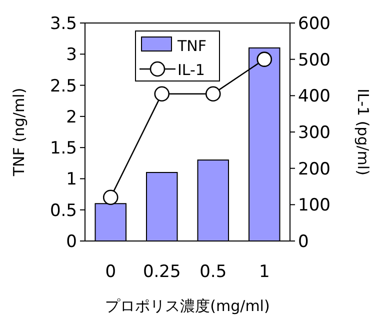 The width and height of the screenshot is (387, 326). What do you see at coordinates (71, 55) in the screenshot?
I see `y-tick-label: 3` at bounding box center [71, 55].